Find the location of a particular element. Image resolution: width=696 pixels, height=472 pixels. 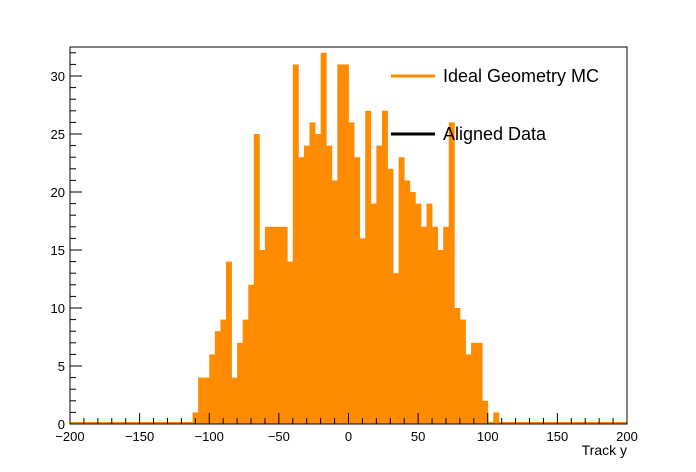

x-tick-label: −50 is located at coordinates (279, 436).